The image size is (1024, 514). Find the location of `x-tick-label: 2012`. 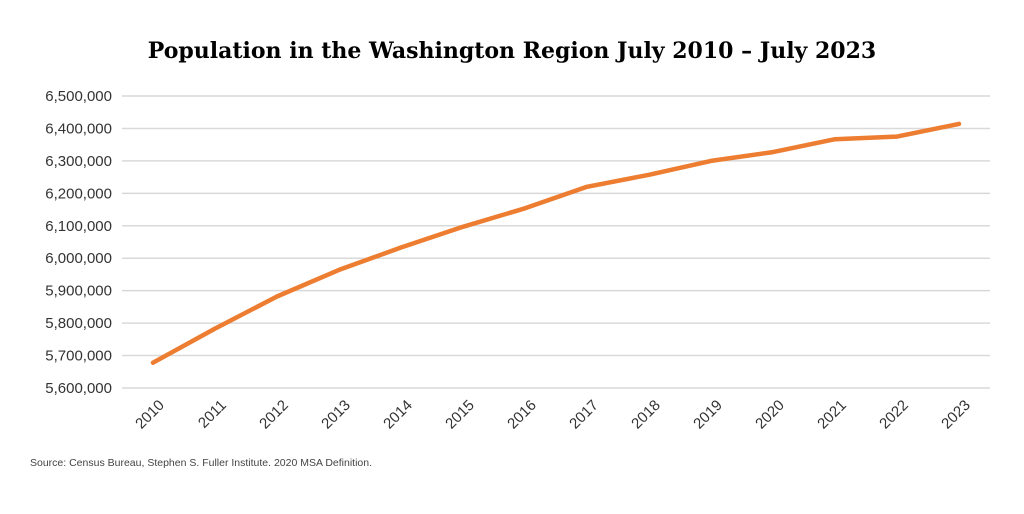

x-tick-label: 2012 is located at coordinates (274, 415).